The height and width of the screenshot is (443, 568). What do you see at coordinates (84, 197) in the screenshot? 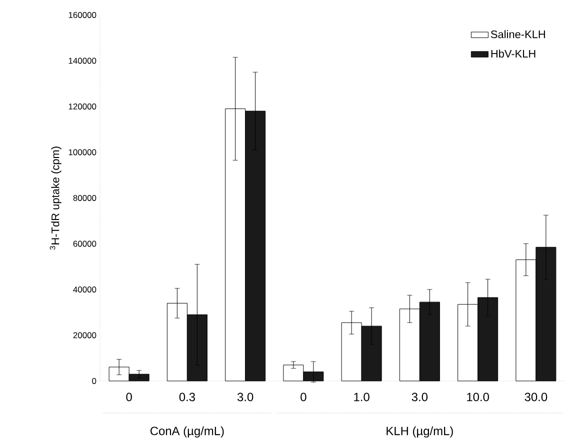
I see `y-tick-label: 80000` at bounding box center [84, 197].